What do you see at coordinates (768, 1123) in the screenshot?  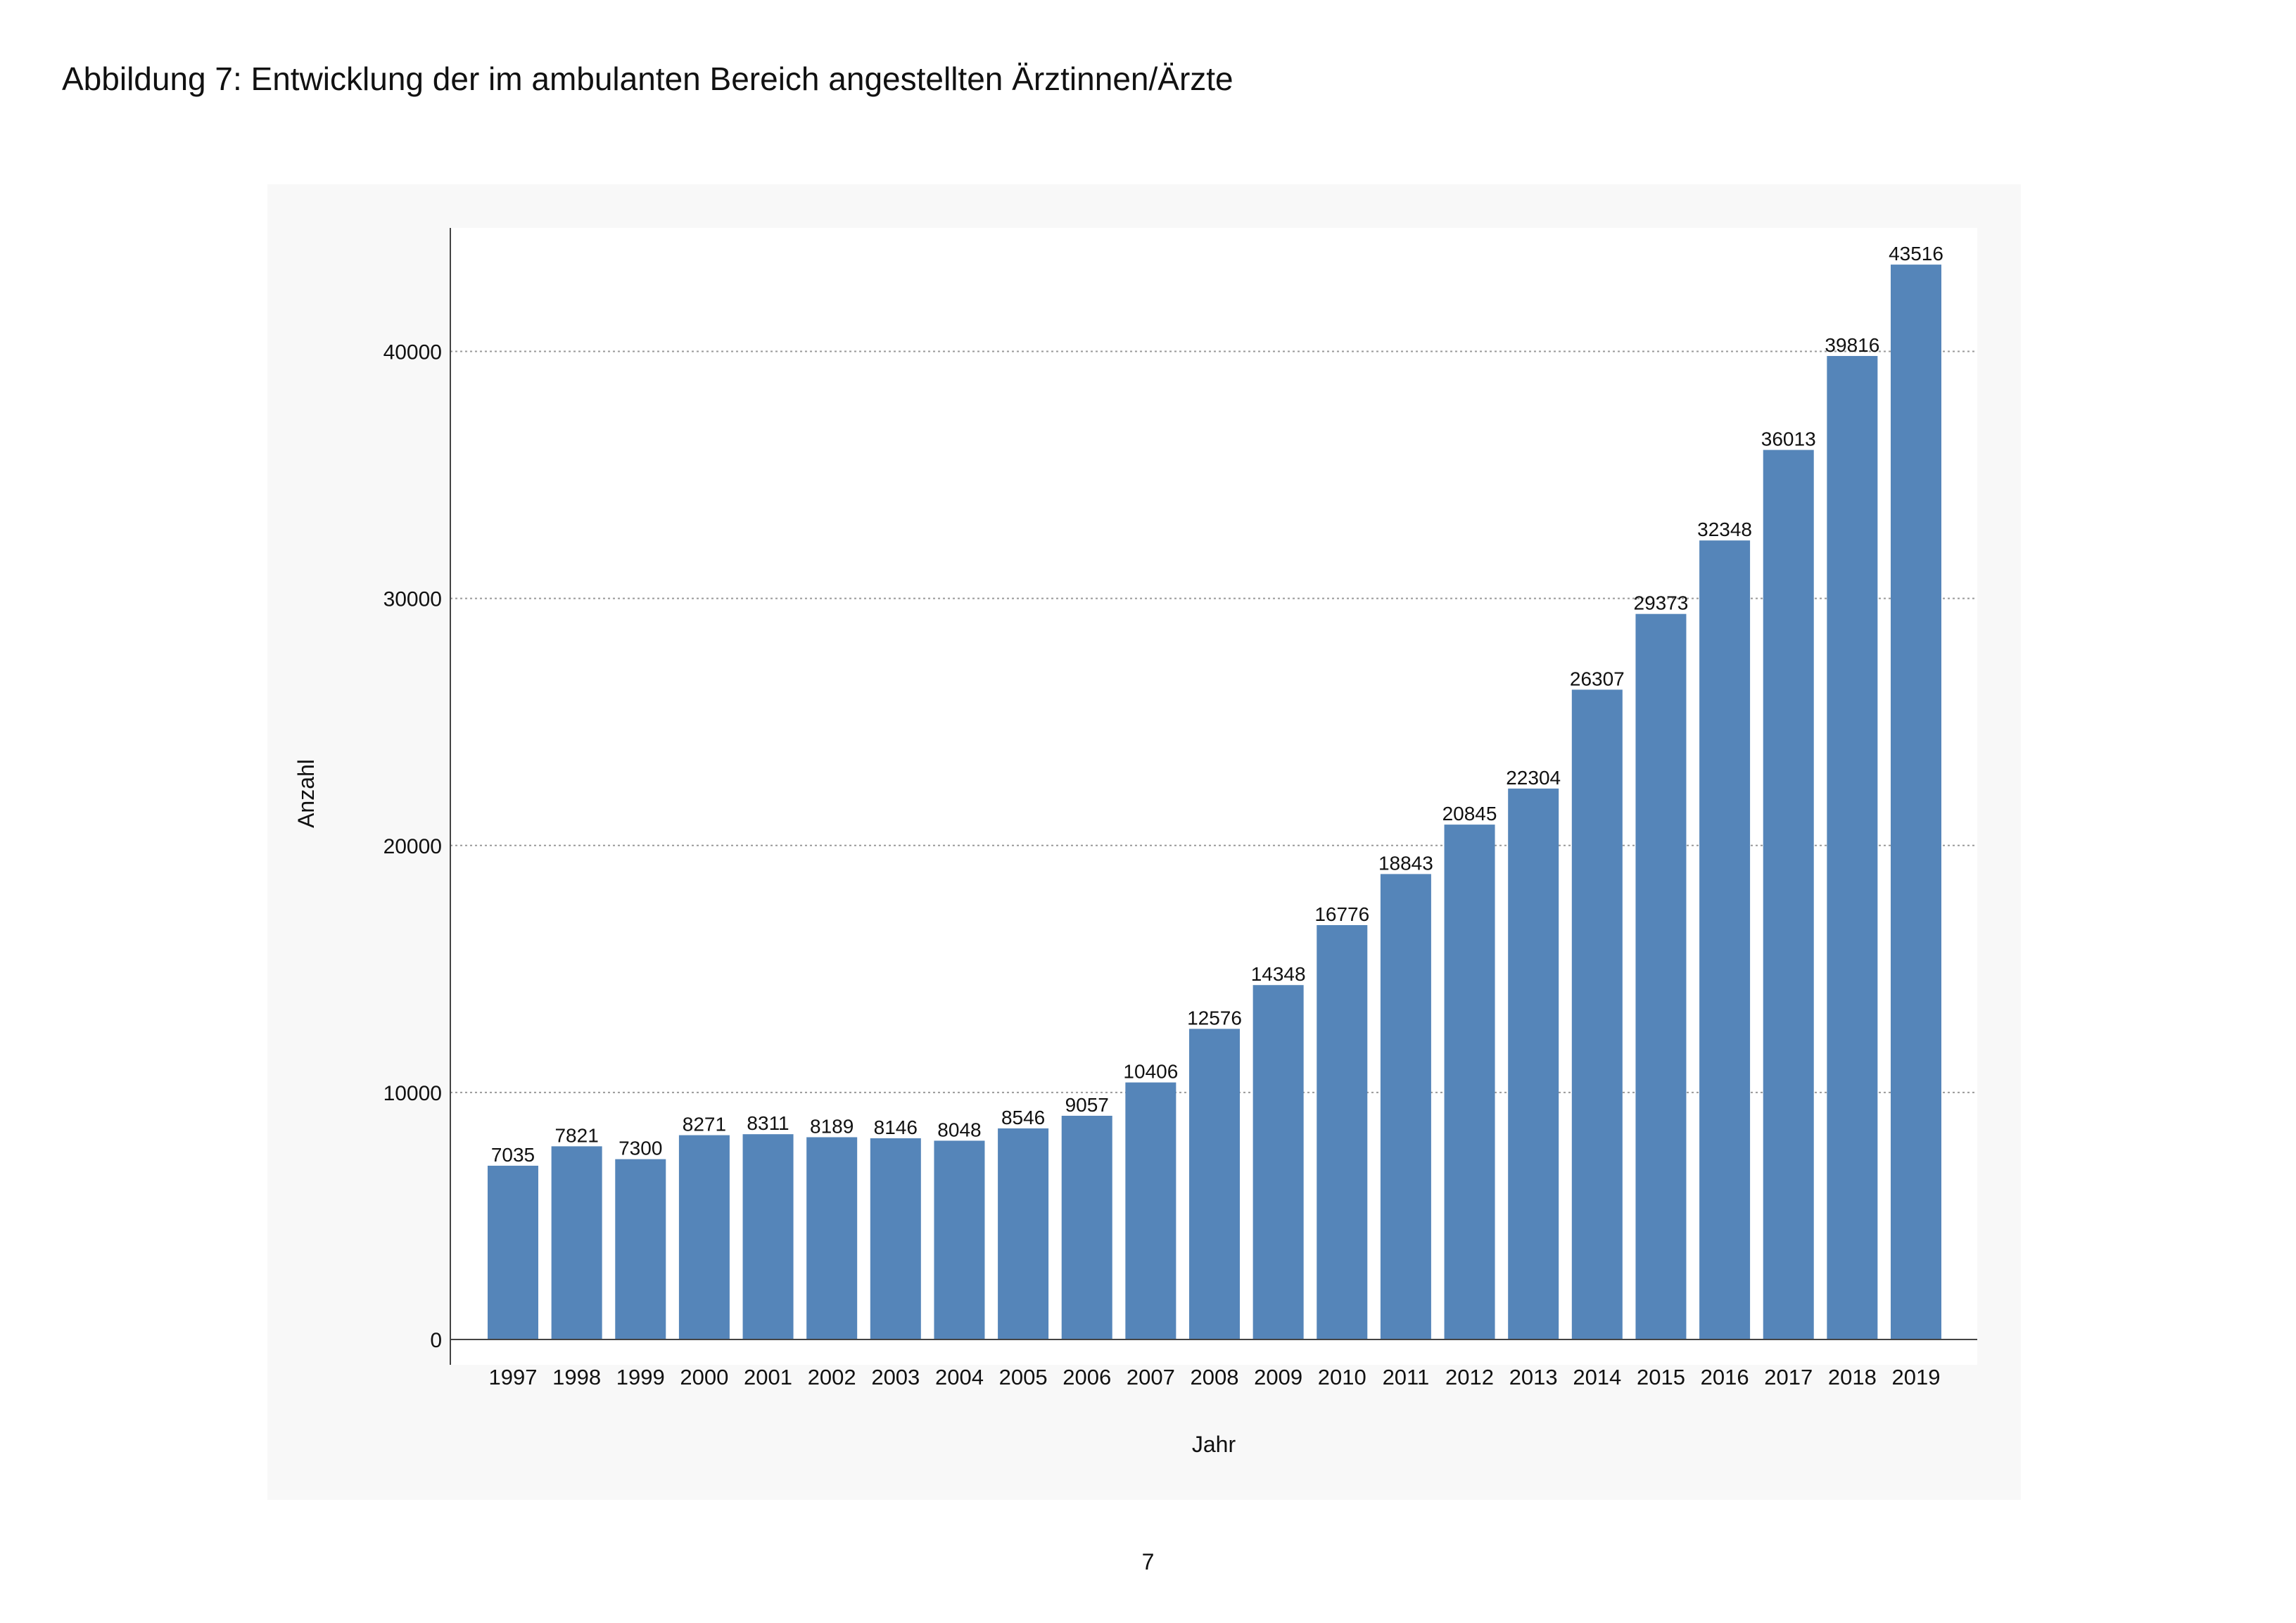 I see `data-label: 8311` at bounding box center [768, 1123].